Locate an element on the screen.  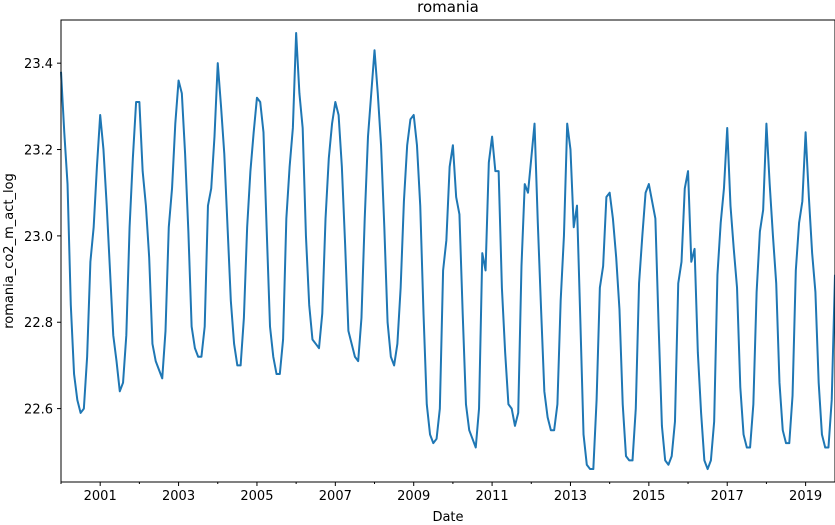
x-tick-label: 2017 is located at coordinates (727, 496).